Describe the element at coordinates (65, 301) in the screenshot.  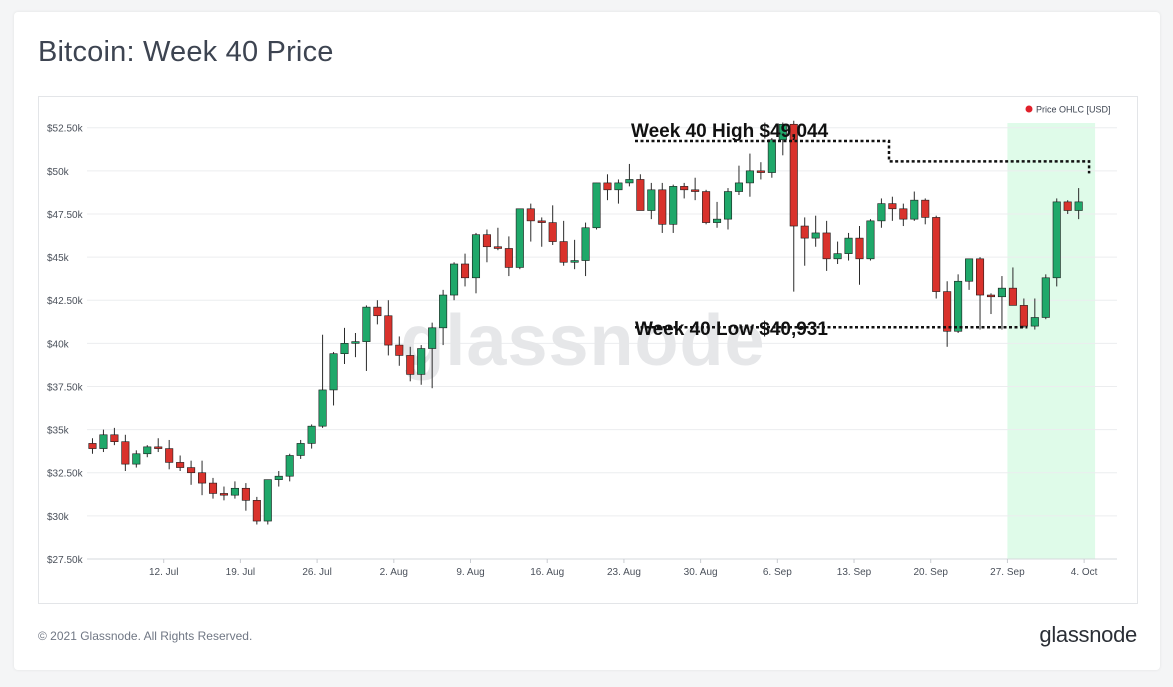
I see `y-tick-label: $42.50k` at that location.